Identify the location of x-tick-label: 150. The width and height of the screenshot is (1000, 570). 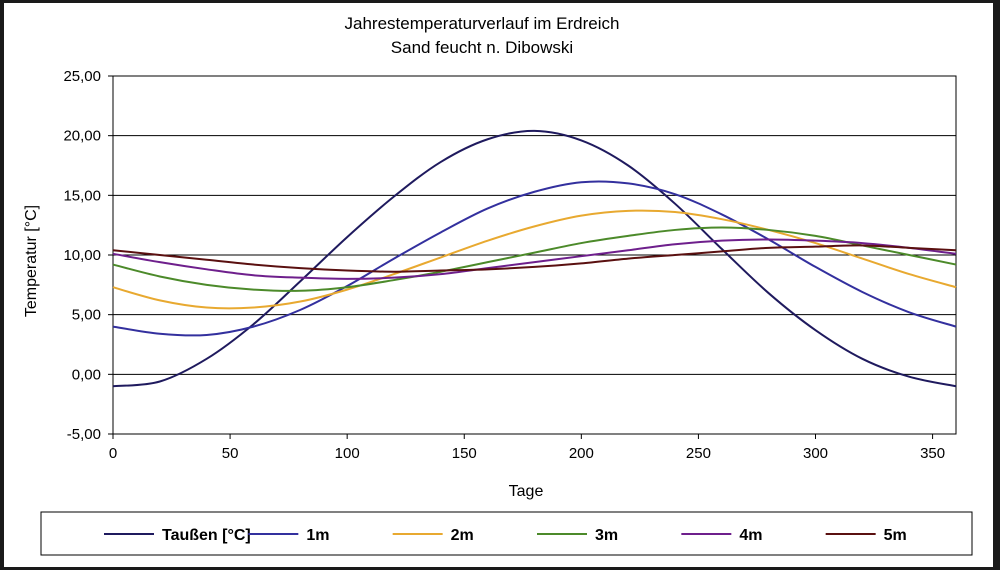
(464, 453).